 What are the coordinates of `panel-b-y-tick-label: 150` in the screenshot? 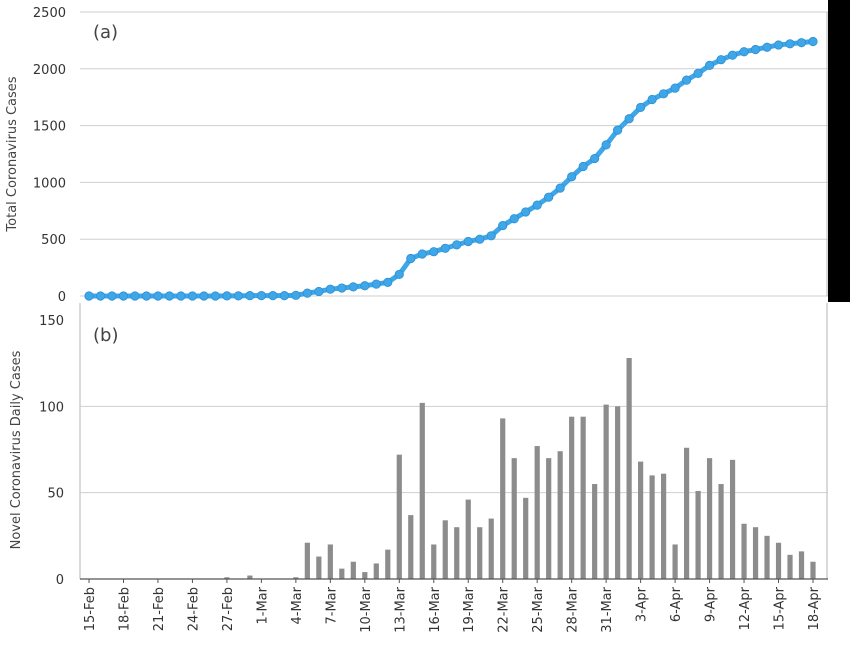 It's located at (51, 321).